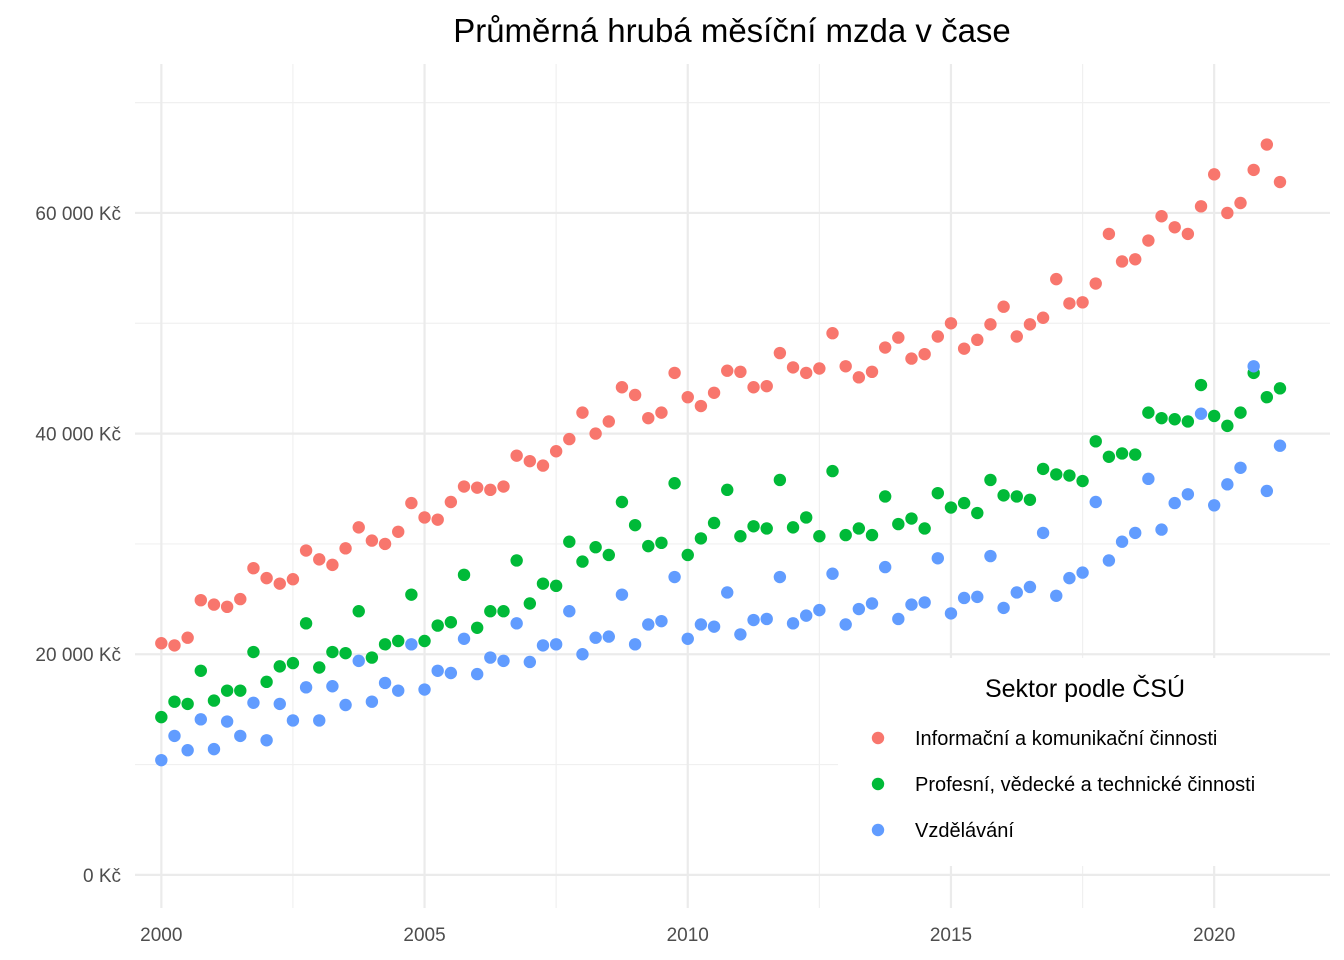  I want to click on legend-label-series-2: Profesní, vědecké a technické činnosti, so click(1085, 785).